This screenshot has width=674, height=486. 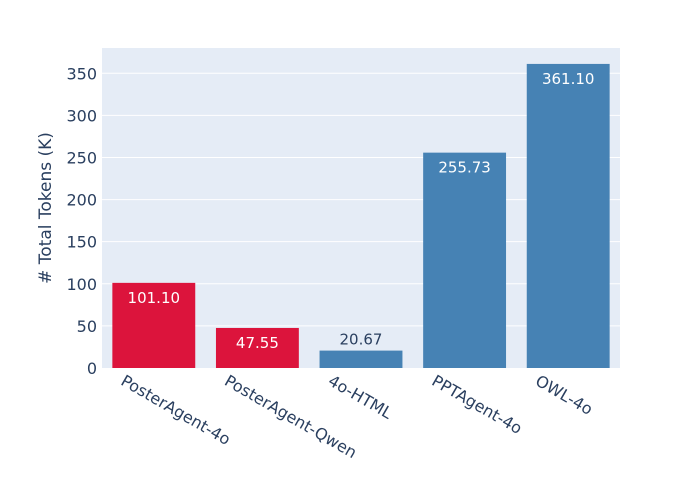 I want to click on bar-value-label: 47.55, so click(x=257, y=343).